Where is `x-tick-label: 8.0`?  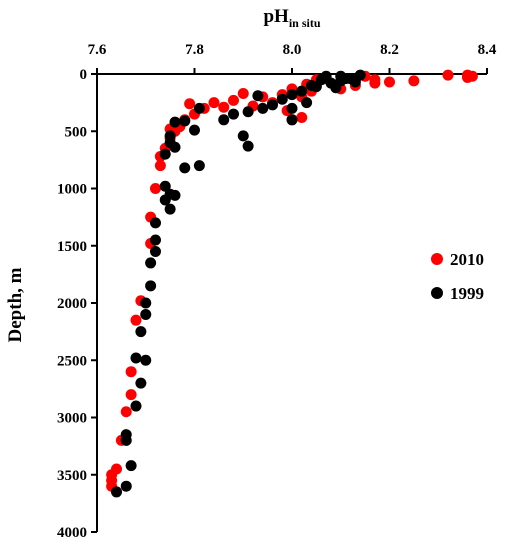
x-tick-label: 8.0 is located at coordinates (292, 50).